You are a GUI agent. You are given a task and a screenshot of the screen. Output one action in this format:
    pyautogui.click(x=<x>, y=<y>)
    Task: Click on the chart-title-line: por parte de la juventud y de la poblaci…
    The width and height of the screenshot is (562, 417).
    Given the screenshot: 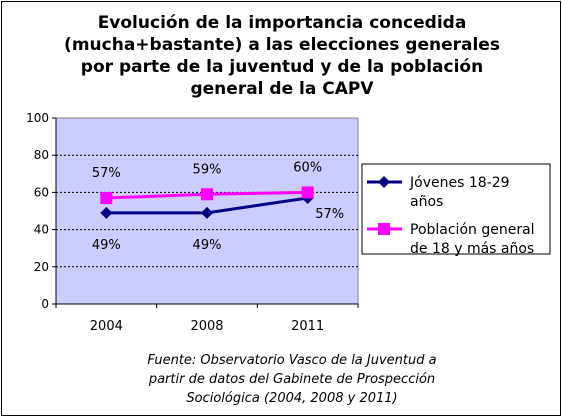 What is the action you would take?
    pyautogui.click(x=282, y=67)
    